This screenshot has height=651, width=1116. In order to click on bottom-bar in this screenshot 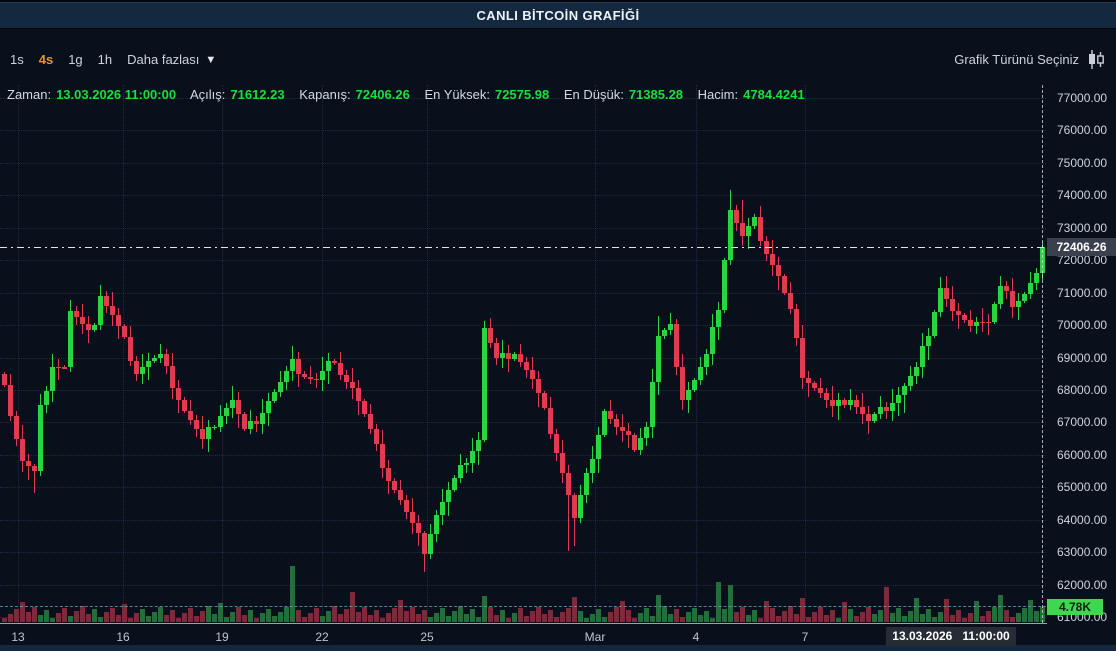, I will do `click(558, 648)`.